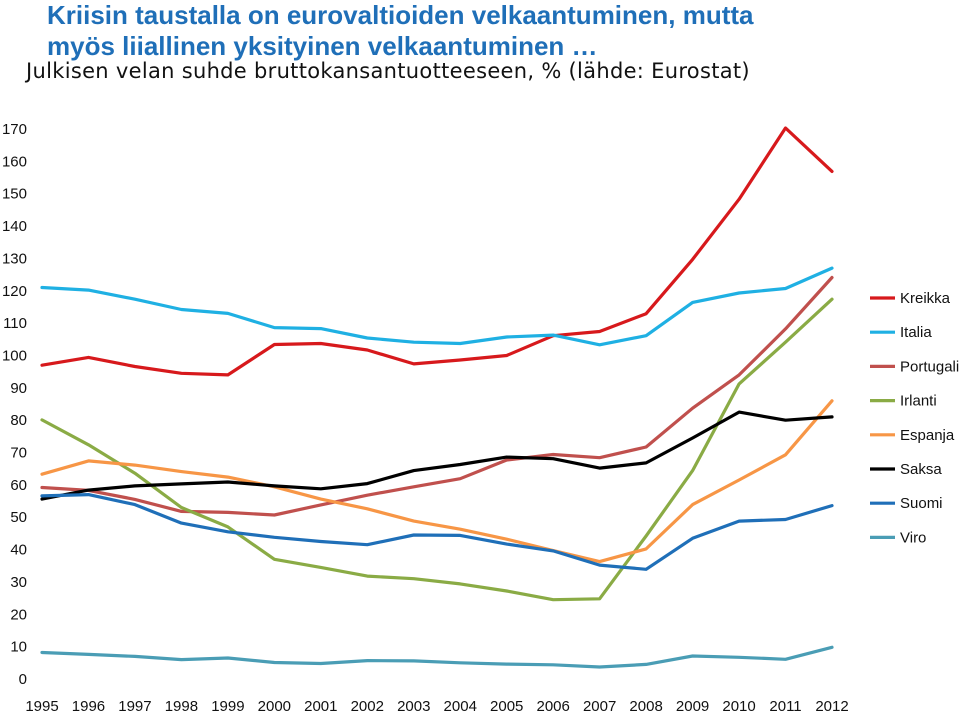 The height and width of the screenshot is (714, 960). I want to click on x-tick-label: 2000, so click(274, 706).